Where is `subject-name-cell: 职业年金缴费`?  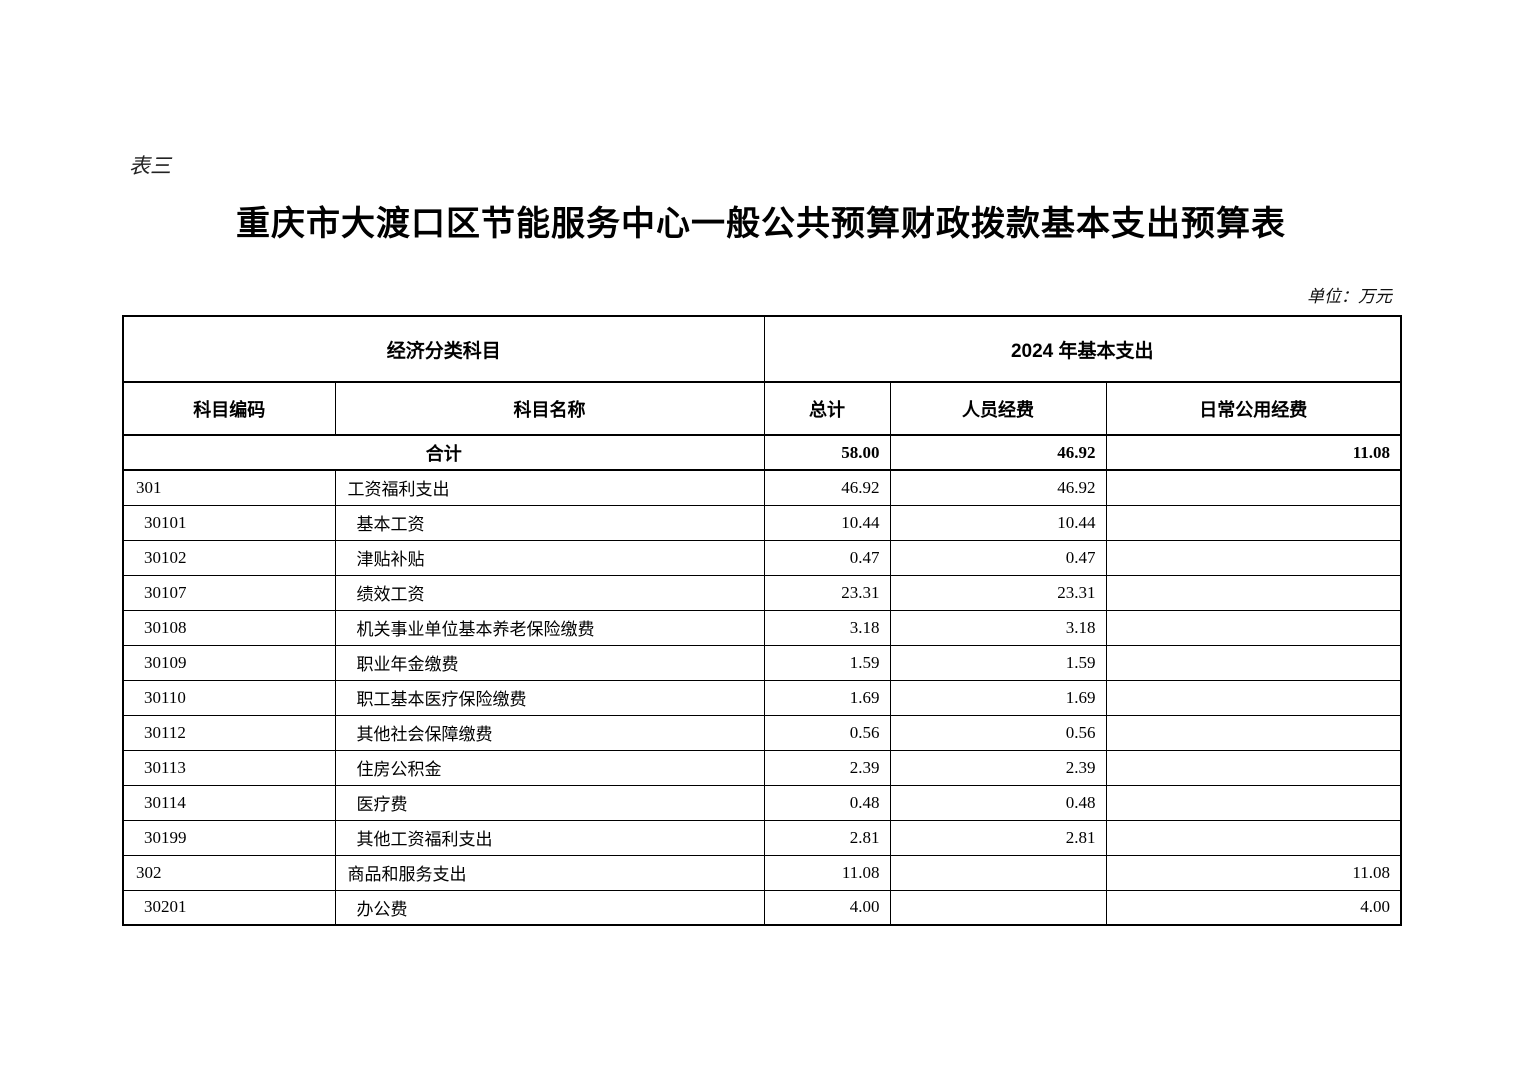
subject-name-cell: 职业年金缴费 is located at coordinates (549, 662).